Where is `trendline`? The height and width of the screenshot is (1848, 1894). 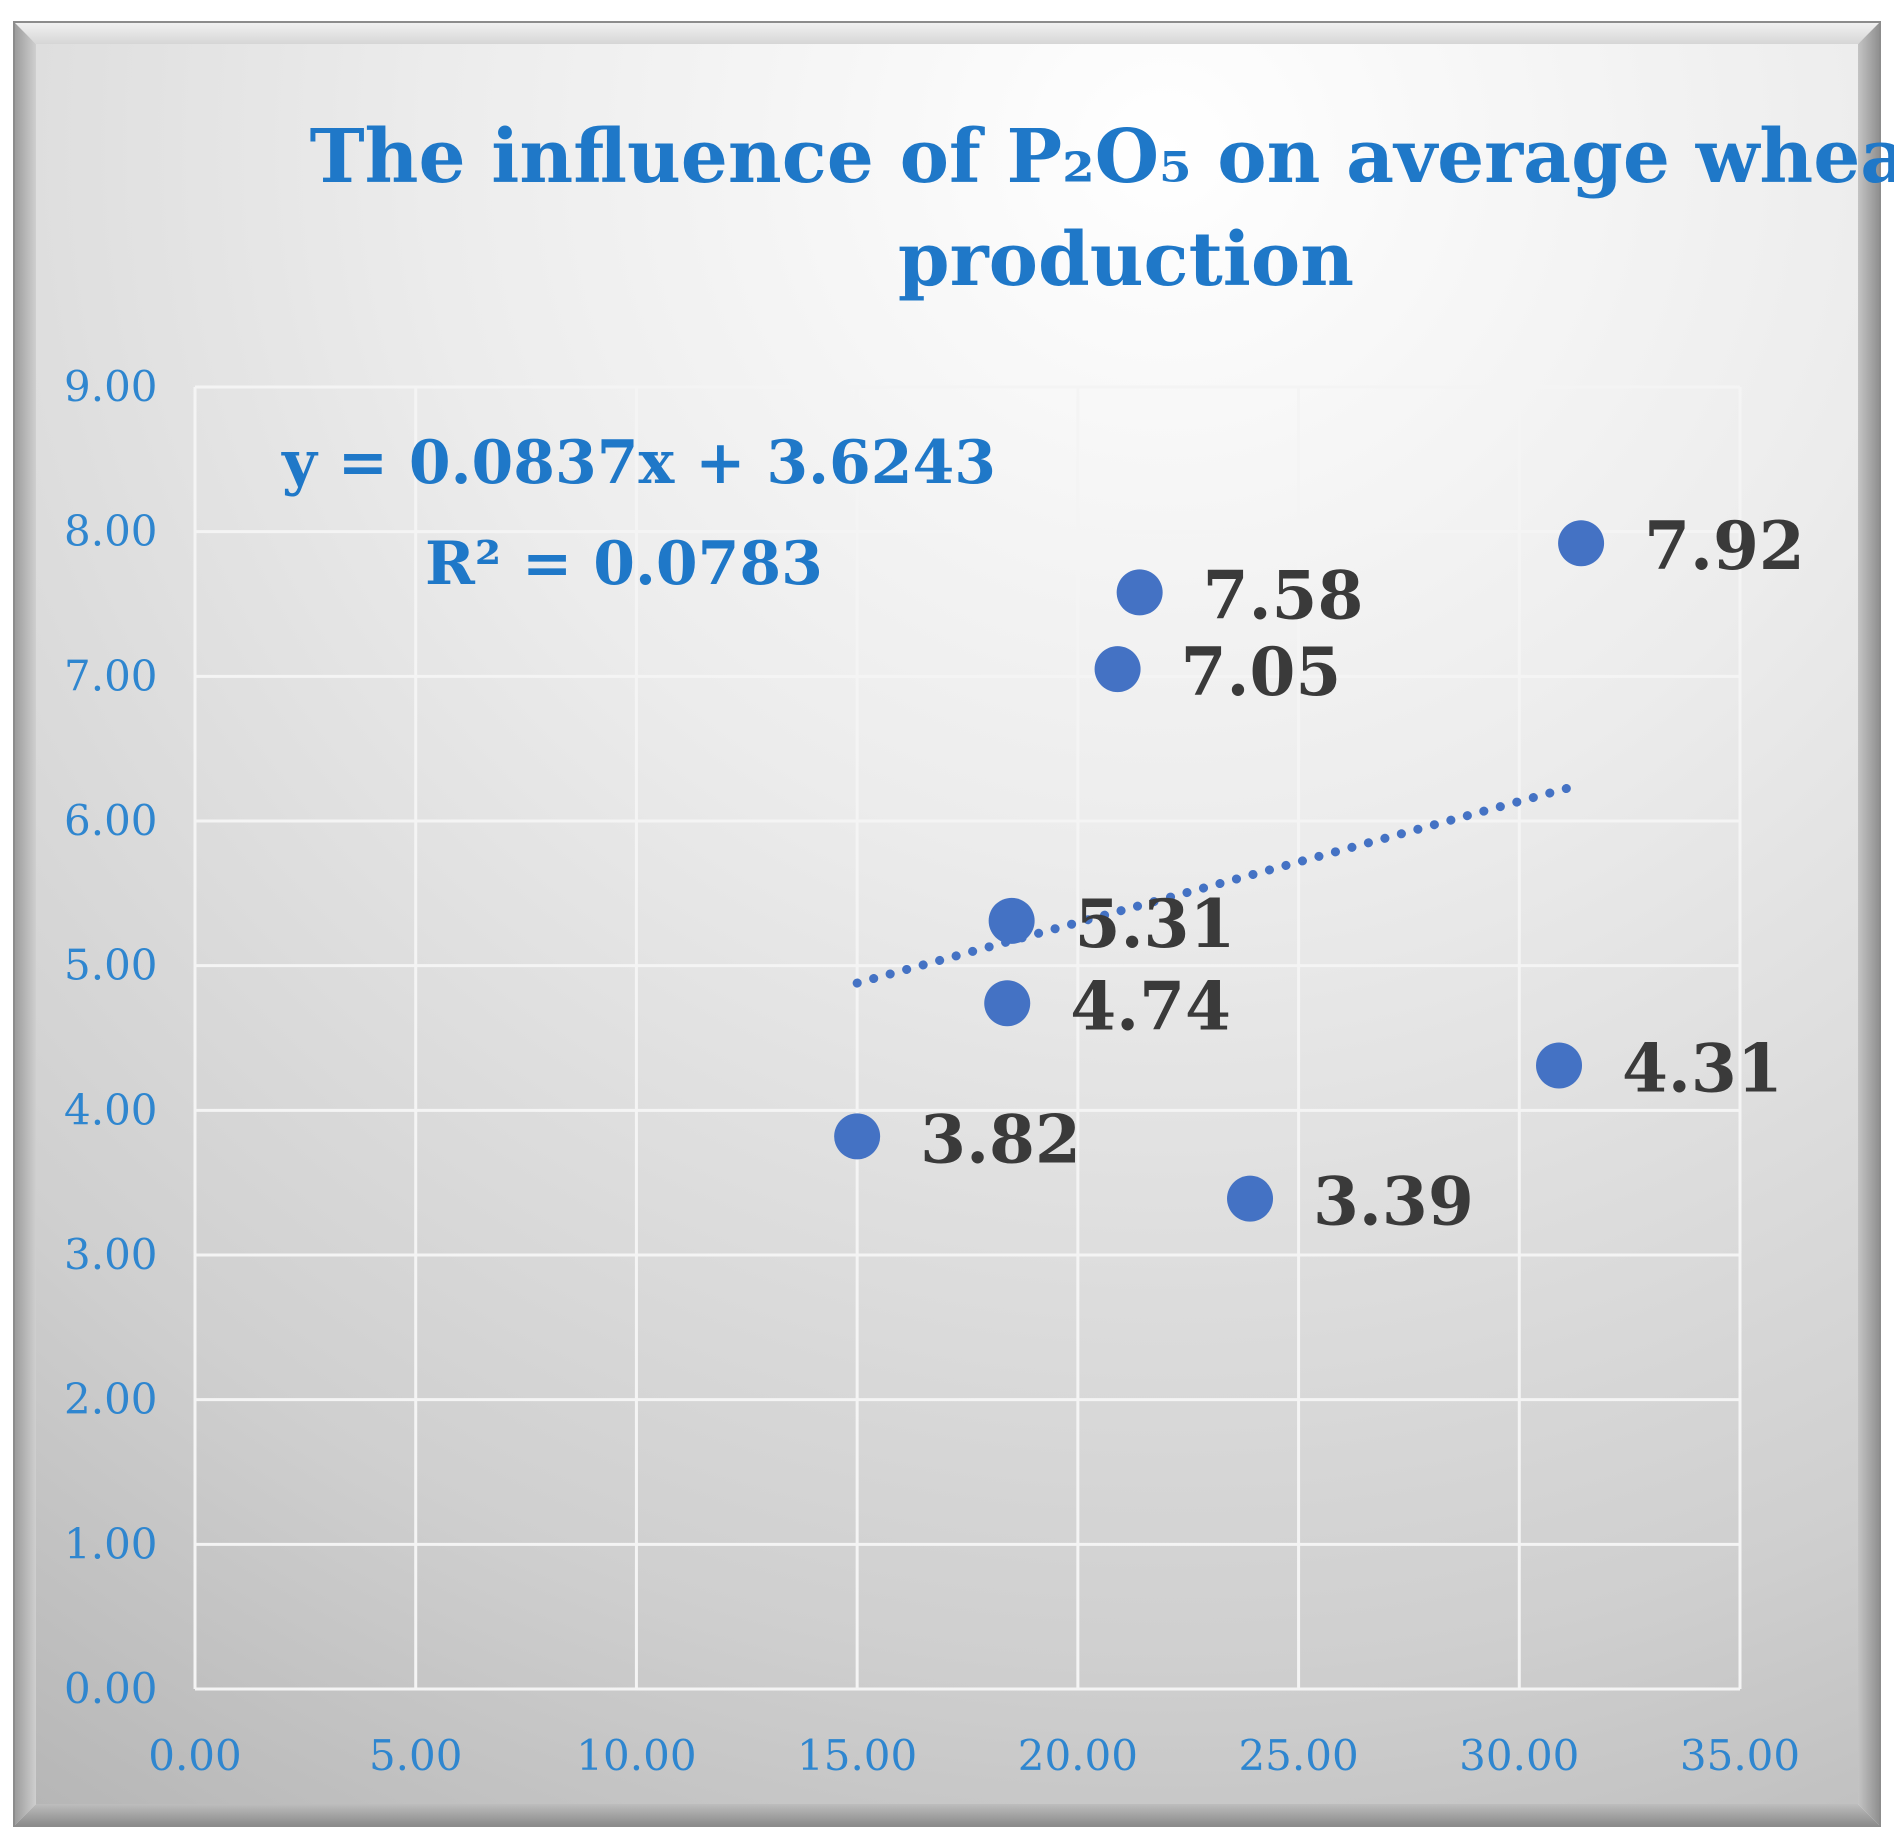
trendline is located at coordinates (1219, 883).